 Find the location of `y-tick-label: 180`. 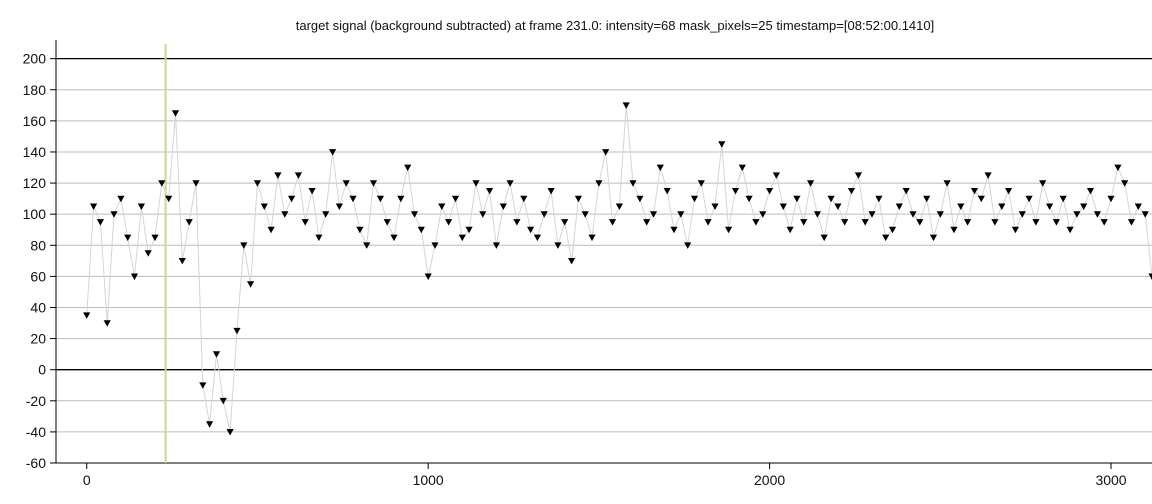

y-tick-label: 180 is located at coordinates (35, 90).